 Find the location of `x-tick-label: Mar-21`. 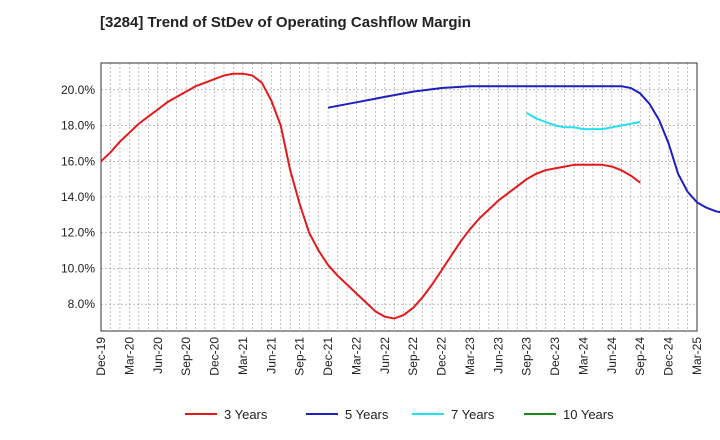

x-tick-label: Mar-21 is located at coordinates (243, 356).